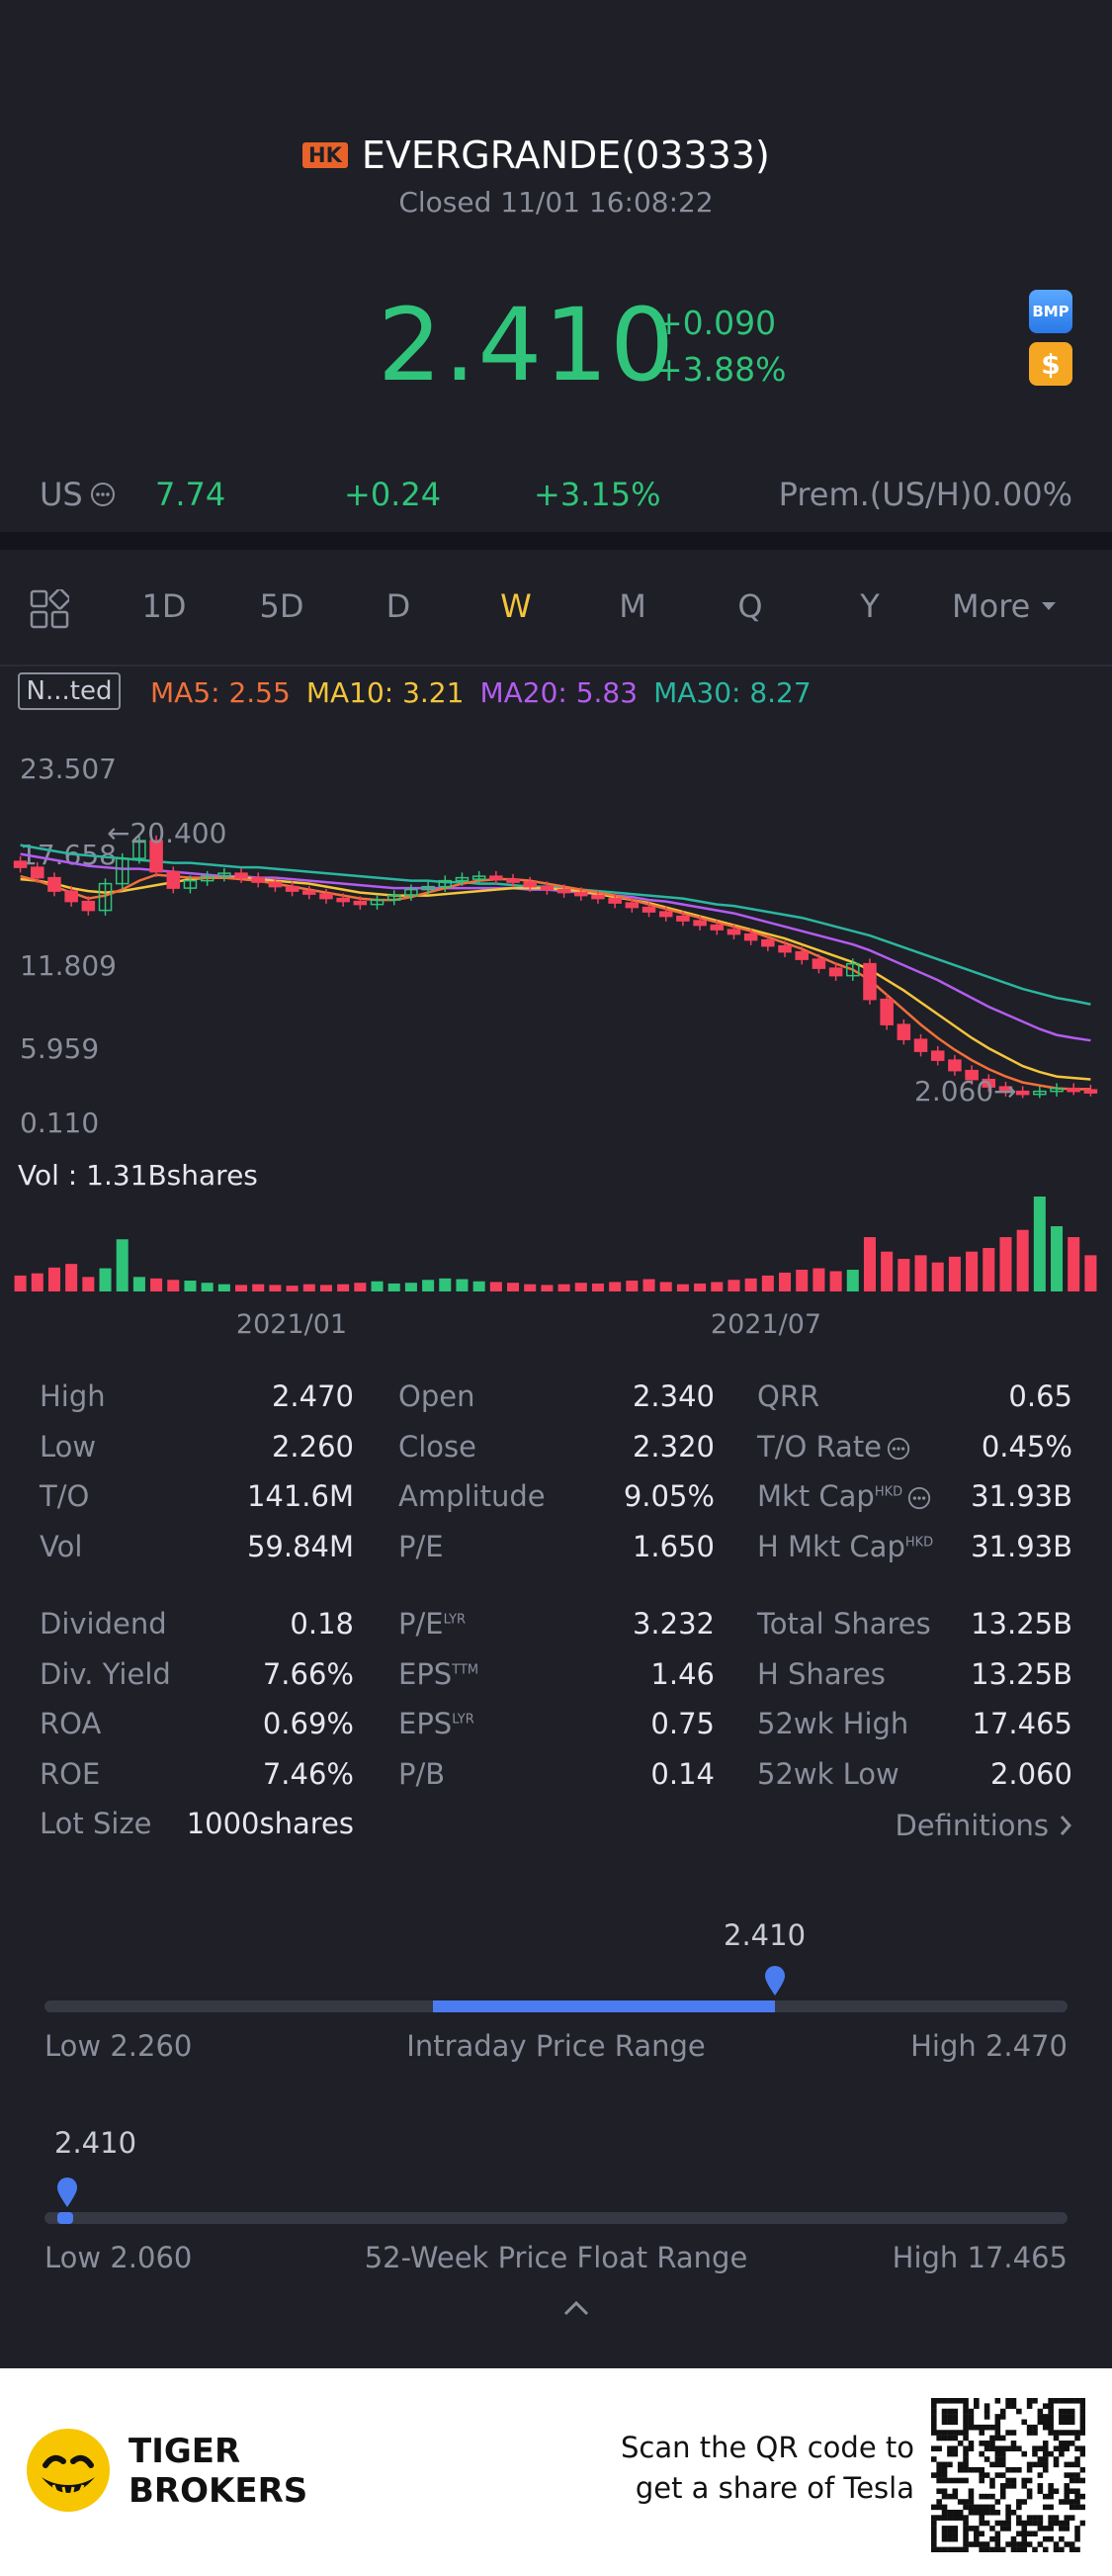  Describe the element at coordinates (398, 606) in the screenshot. I see `timeframe-tab-d: D` at that location.